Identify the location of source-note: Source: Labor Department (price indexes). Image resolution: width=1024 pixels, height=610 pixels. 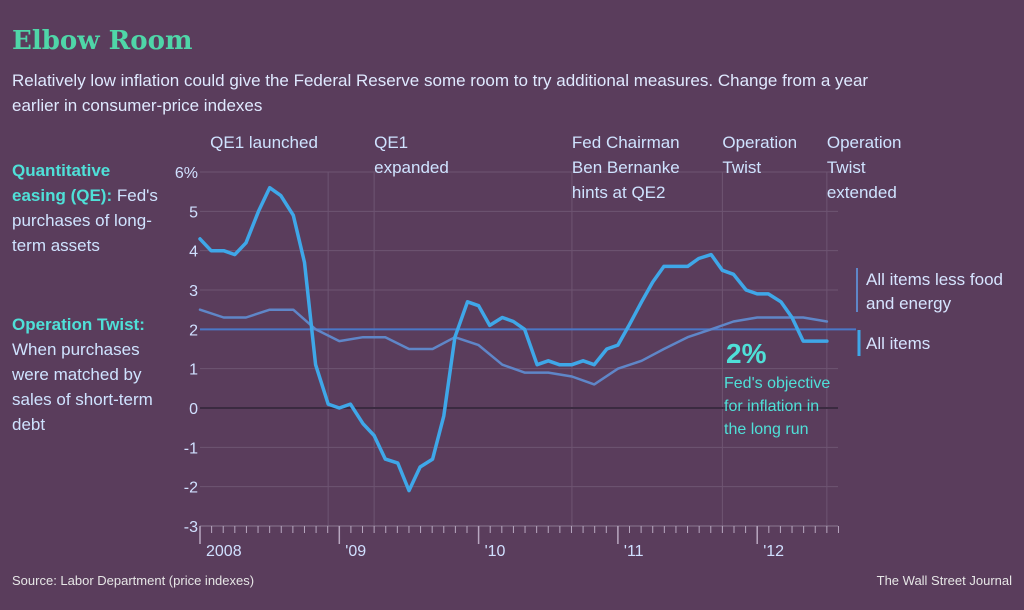
(133, 580).